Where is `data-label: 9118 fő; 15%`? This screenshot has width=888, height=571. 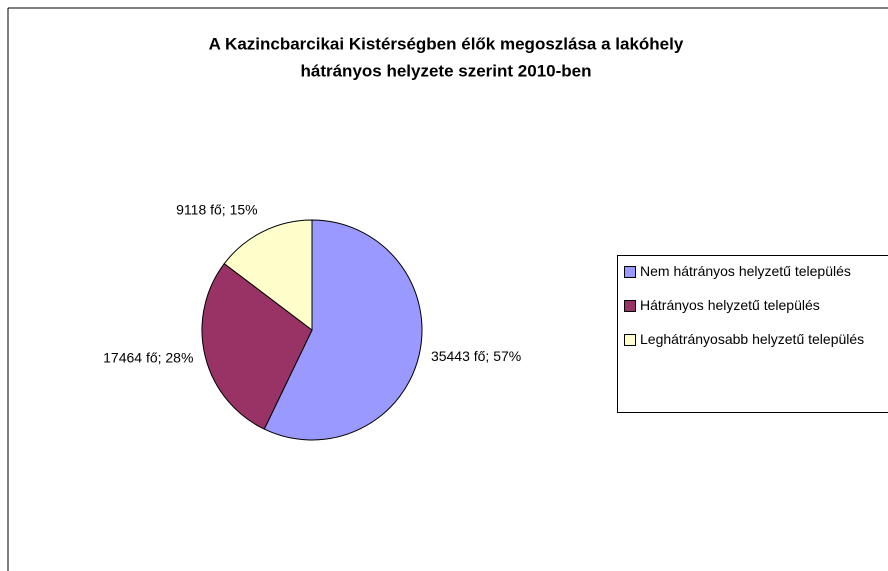 data-label: 9118 fő; 15% is located at coordinates (216, 209).